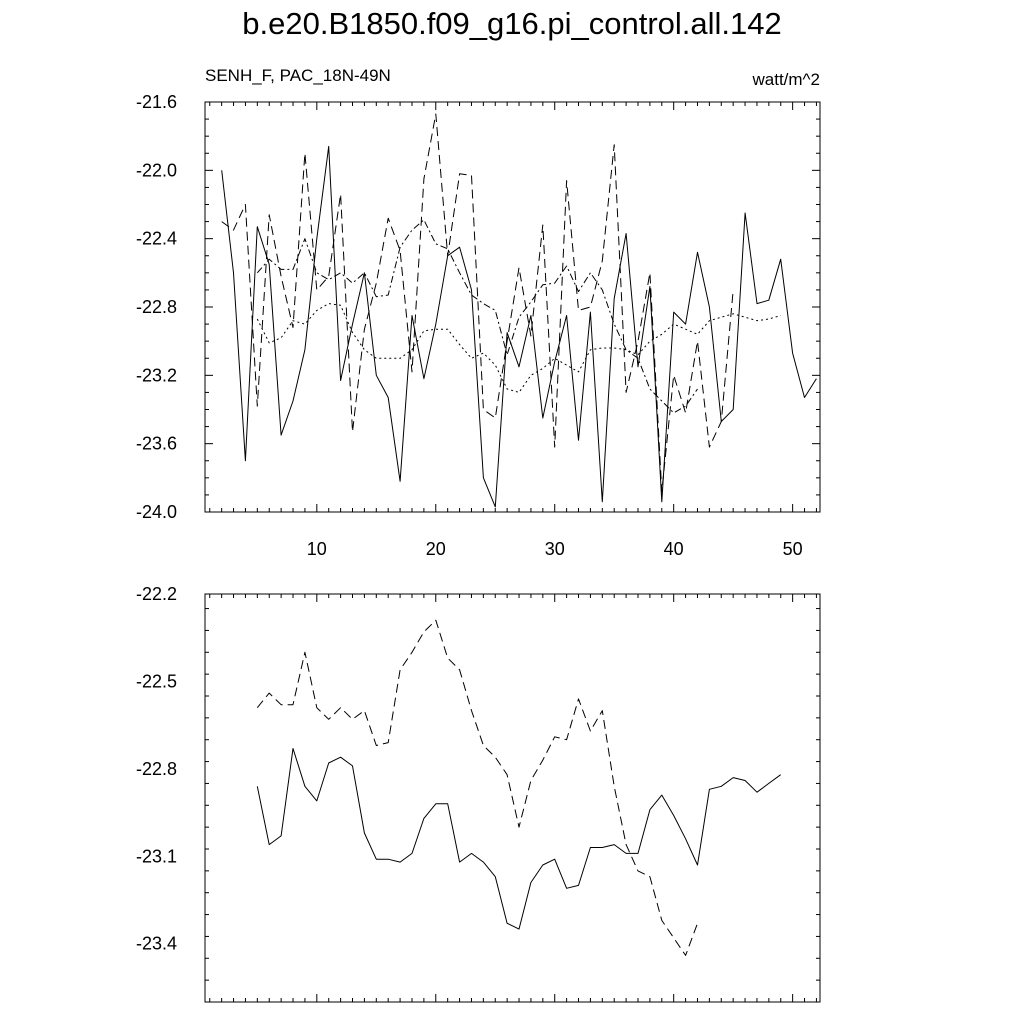  What do you see at coordinates (317, 549) in the screenshot?
I see `x-tick-label: 10` at bounding box center [317, 549].